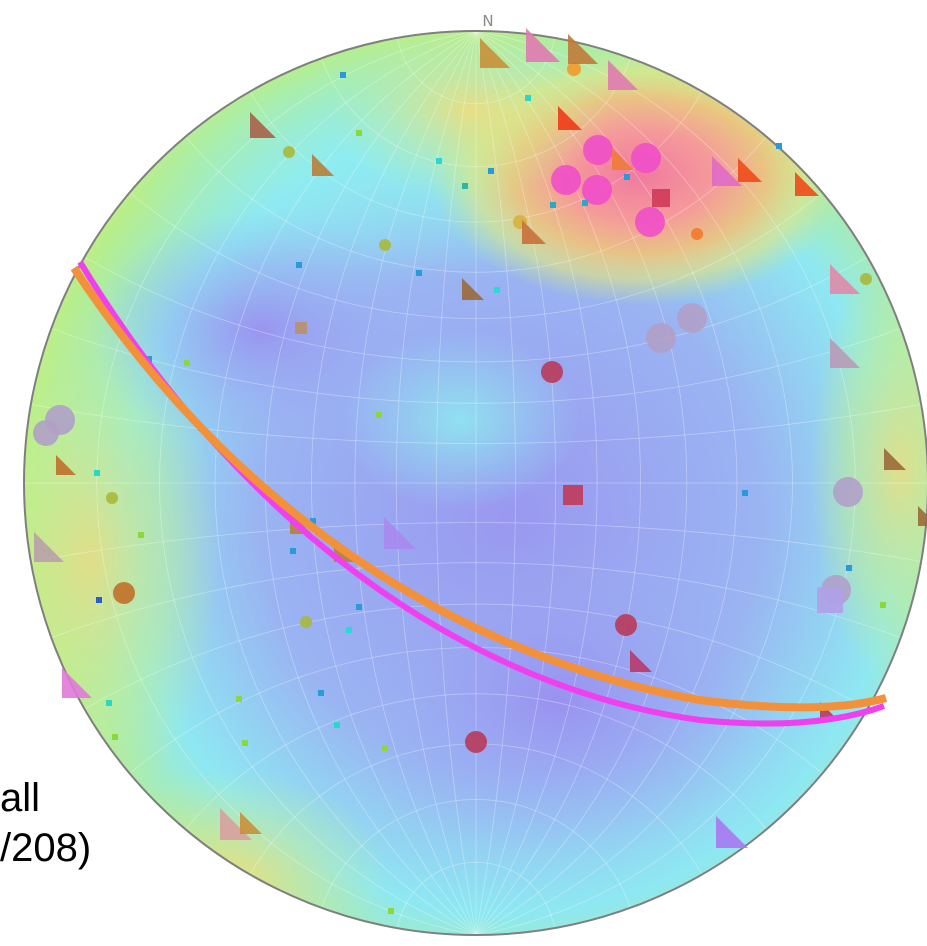  Describe the element at coordinates (487, 21) in the screenshot. I see `north-label: N` at that location.